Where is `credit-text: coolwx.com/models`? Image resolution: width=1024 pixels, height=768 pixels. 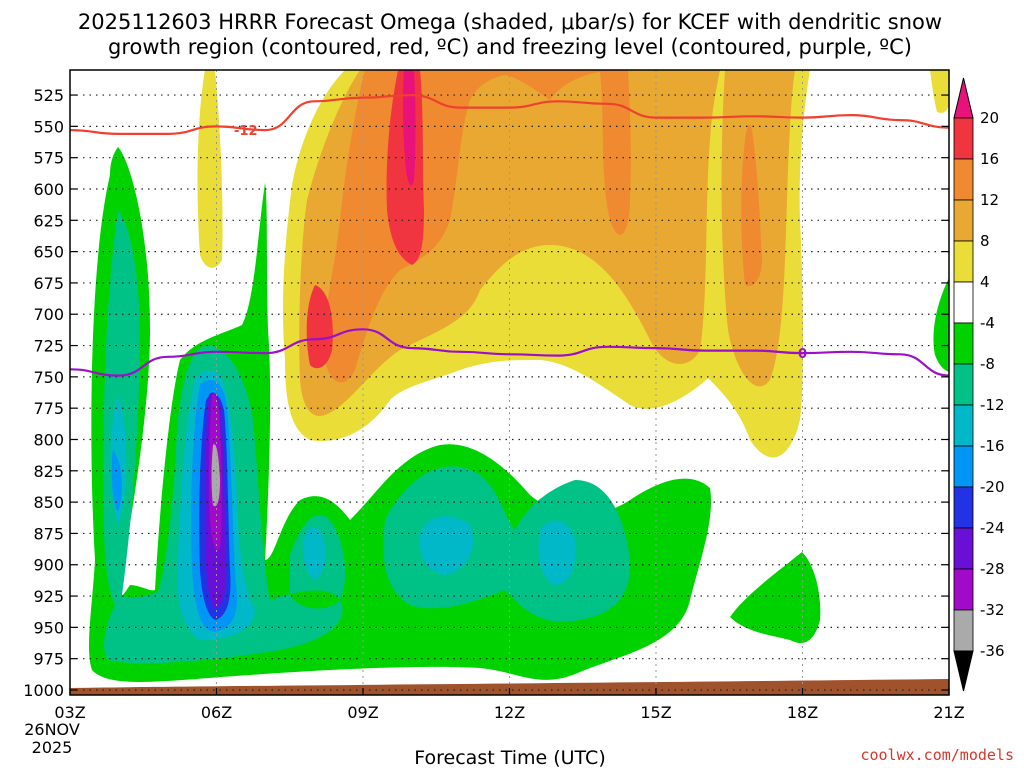 credit-text: coolwx.com/models is located at coordinates (937, 755).